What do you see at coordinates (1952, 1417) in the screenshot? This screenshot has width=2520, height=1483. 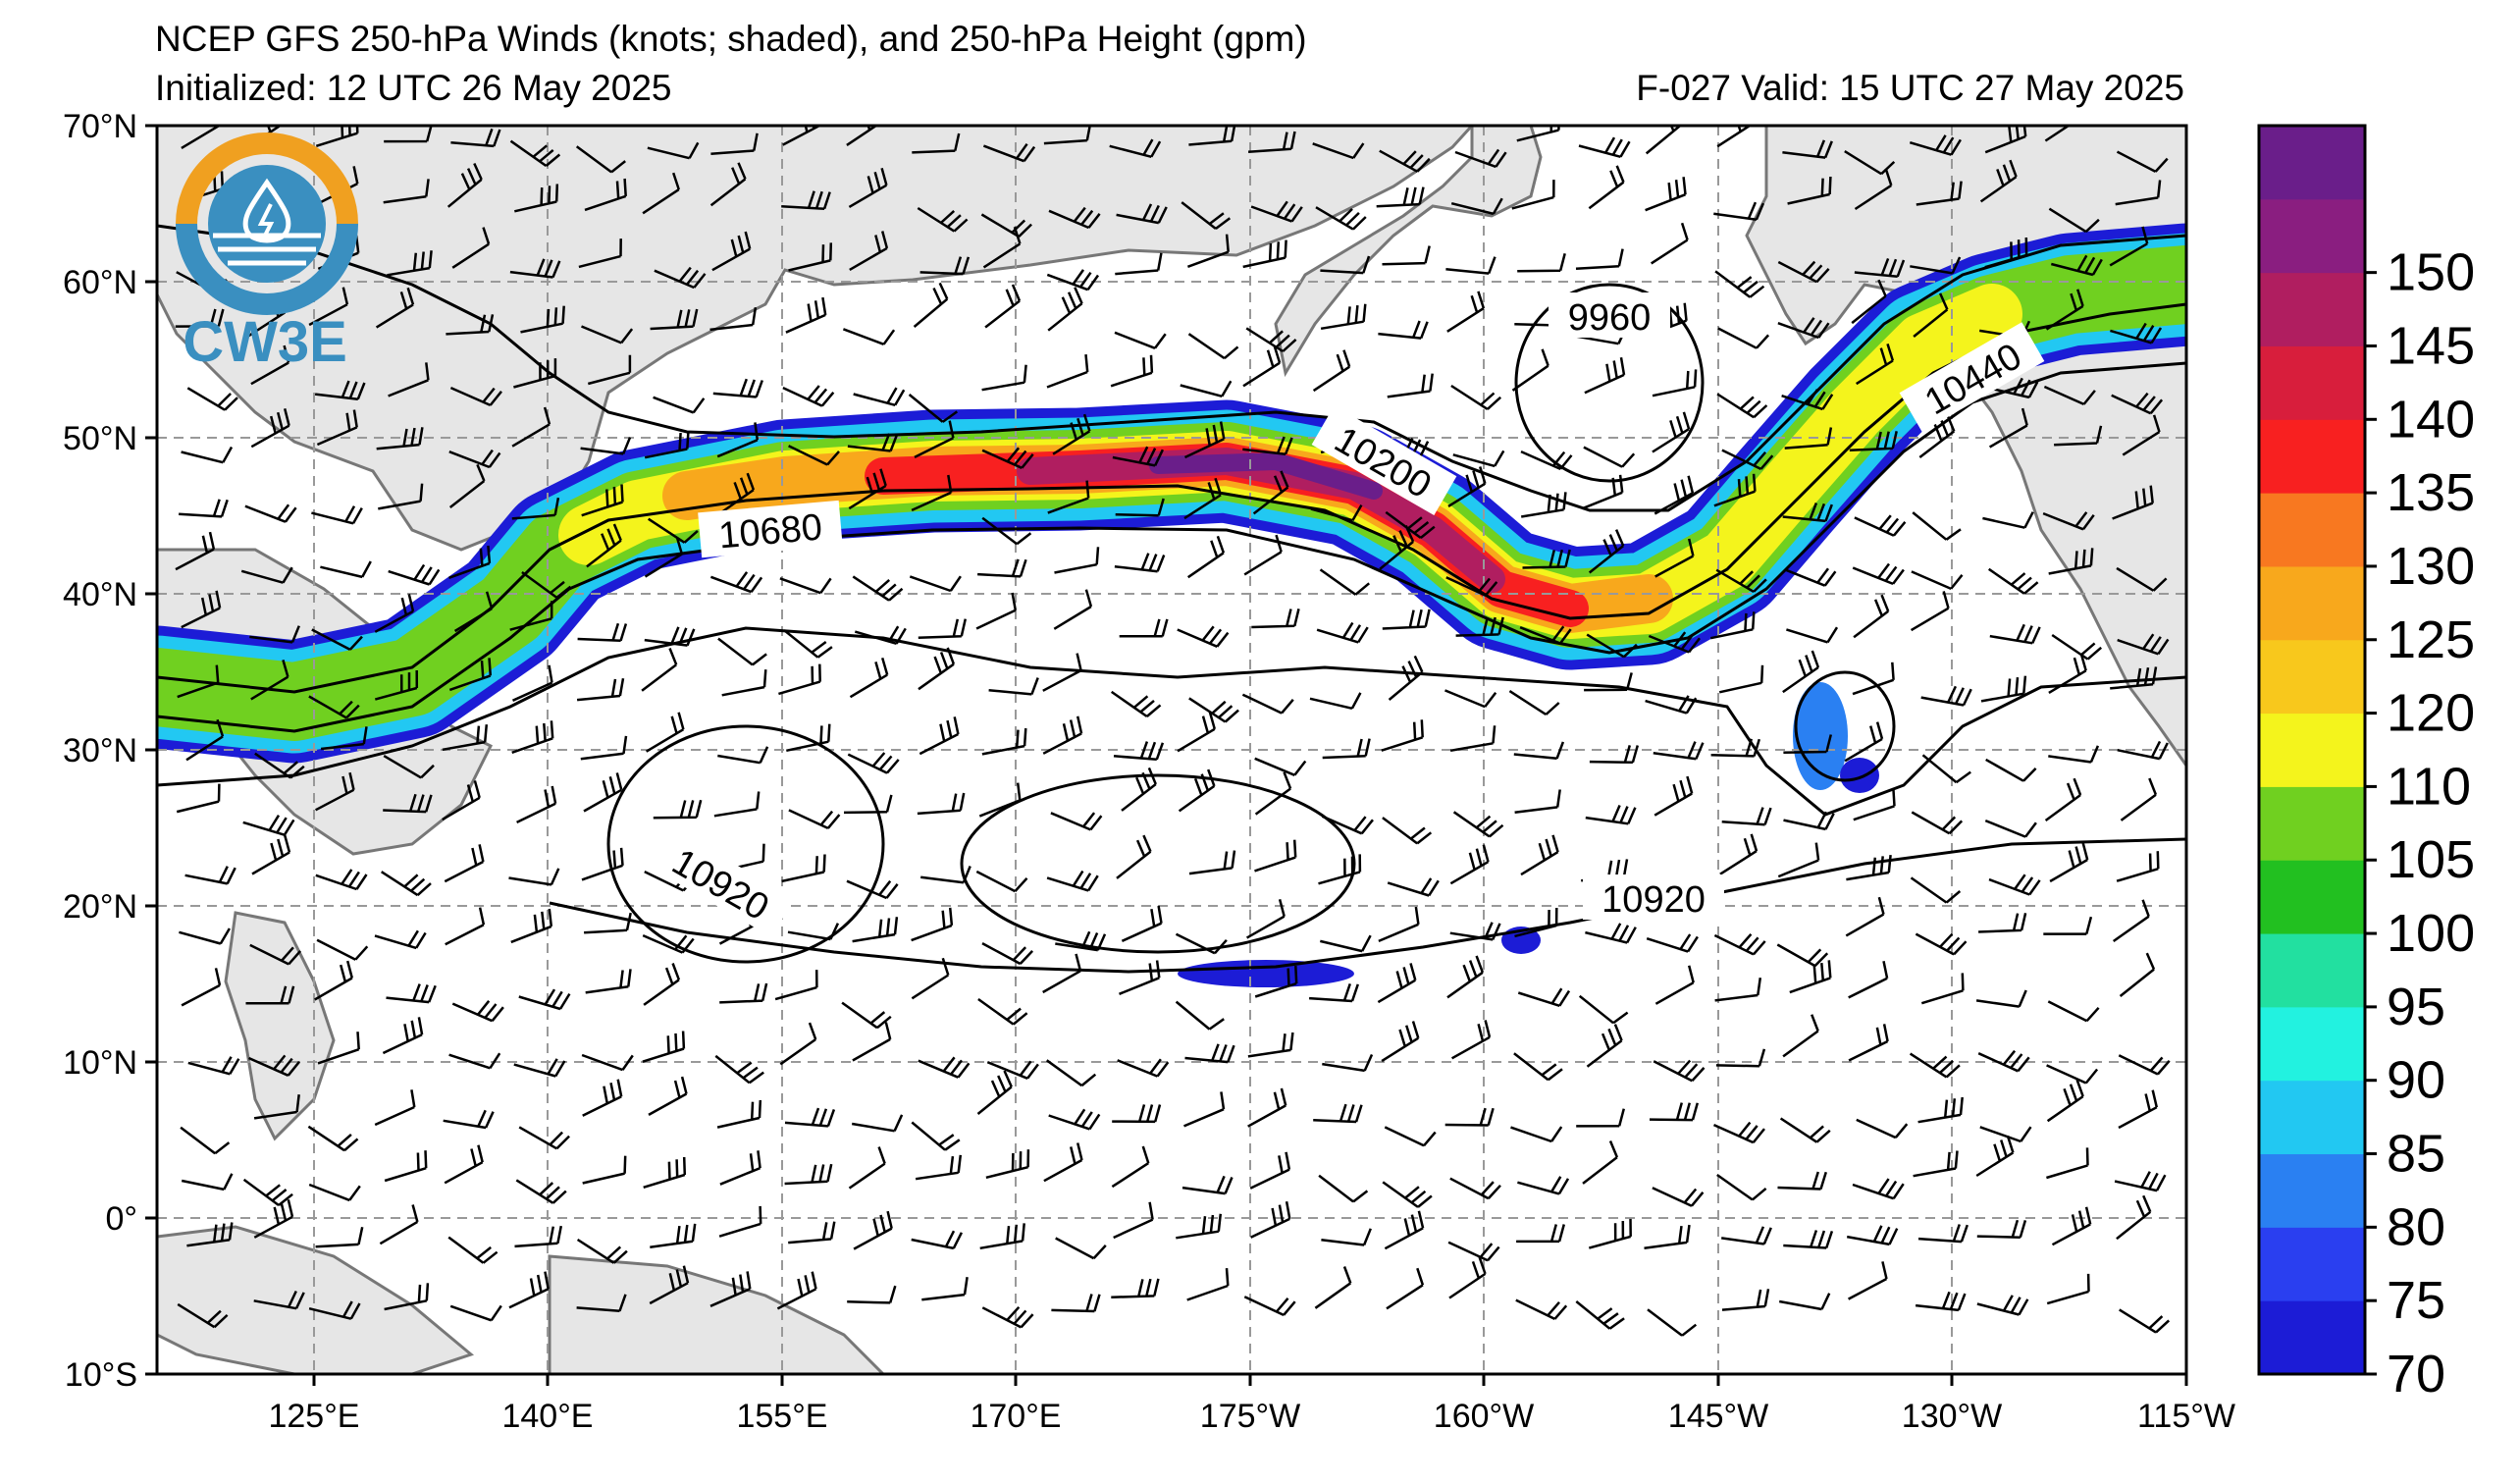 I see `lon-label-130w: 130°W` at bounding box center [1952, 1417].